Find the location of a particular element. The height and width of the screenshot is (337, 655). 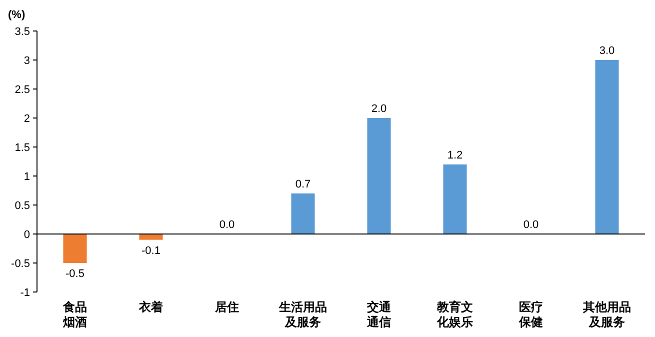

data-label: -0.1 is located at coordinates (151, 250).